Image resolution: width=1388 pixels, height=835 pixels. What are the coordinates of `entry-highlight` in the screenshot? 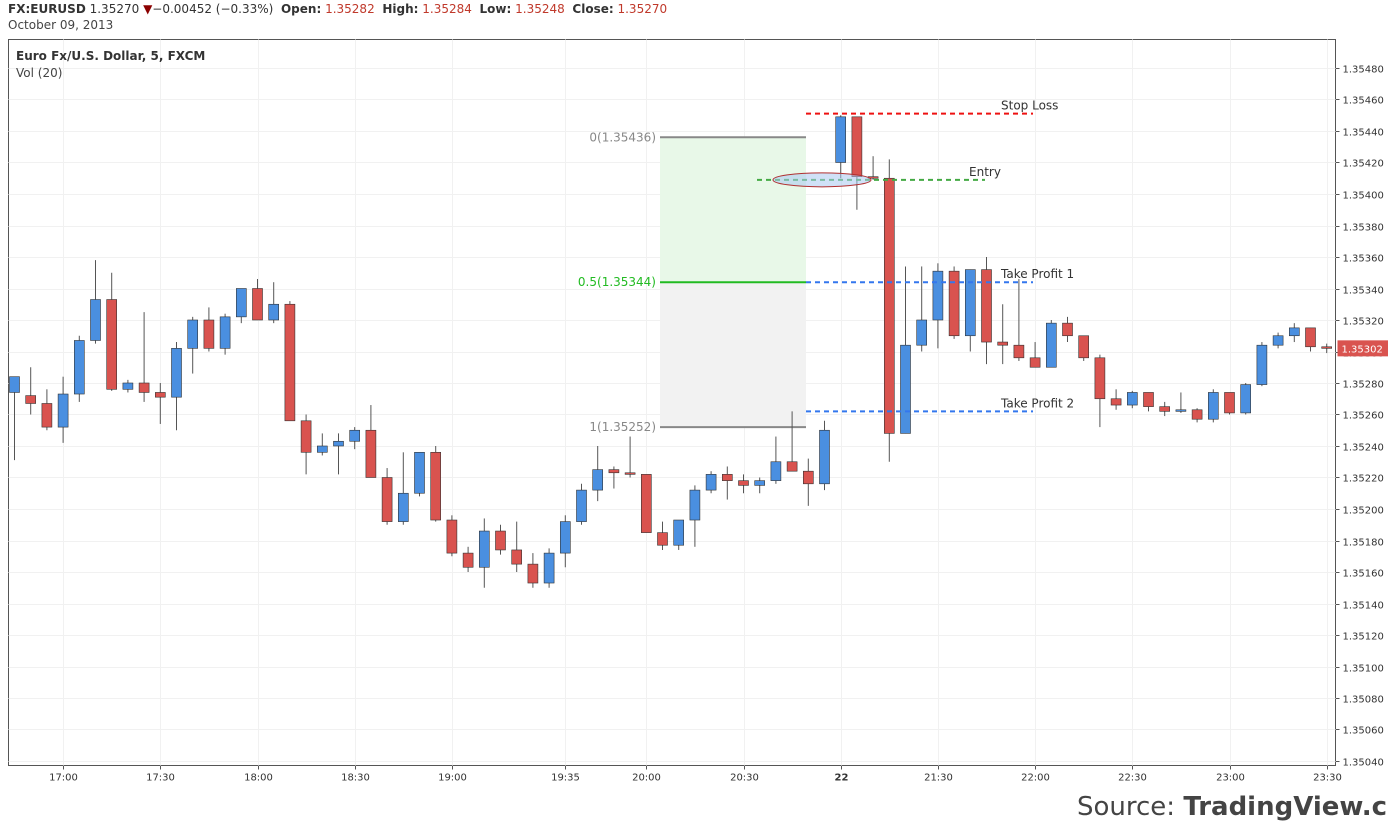 It's located at (822, 180).